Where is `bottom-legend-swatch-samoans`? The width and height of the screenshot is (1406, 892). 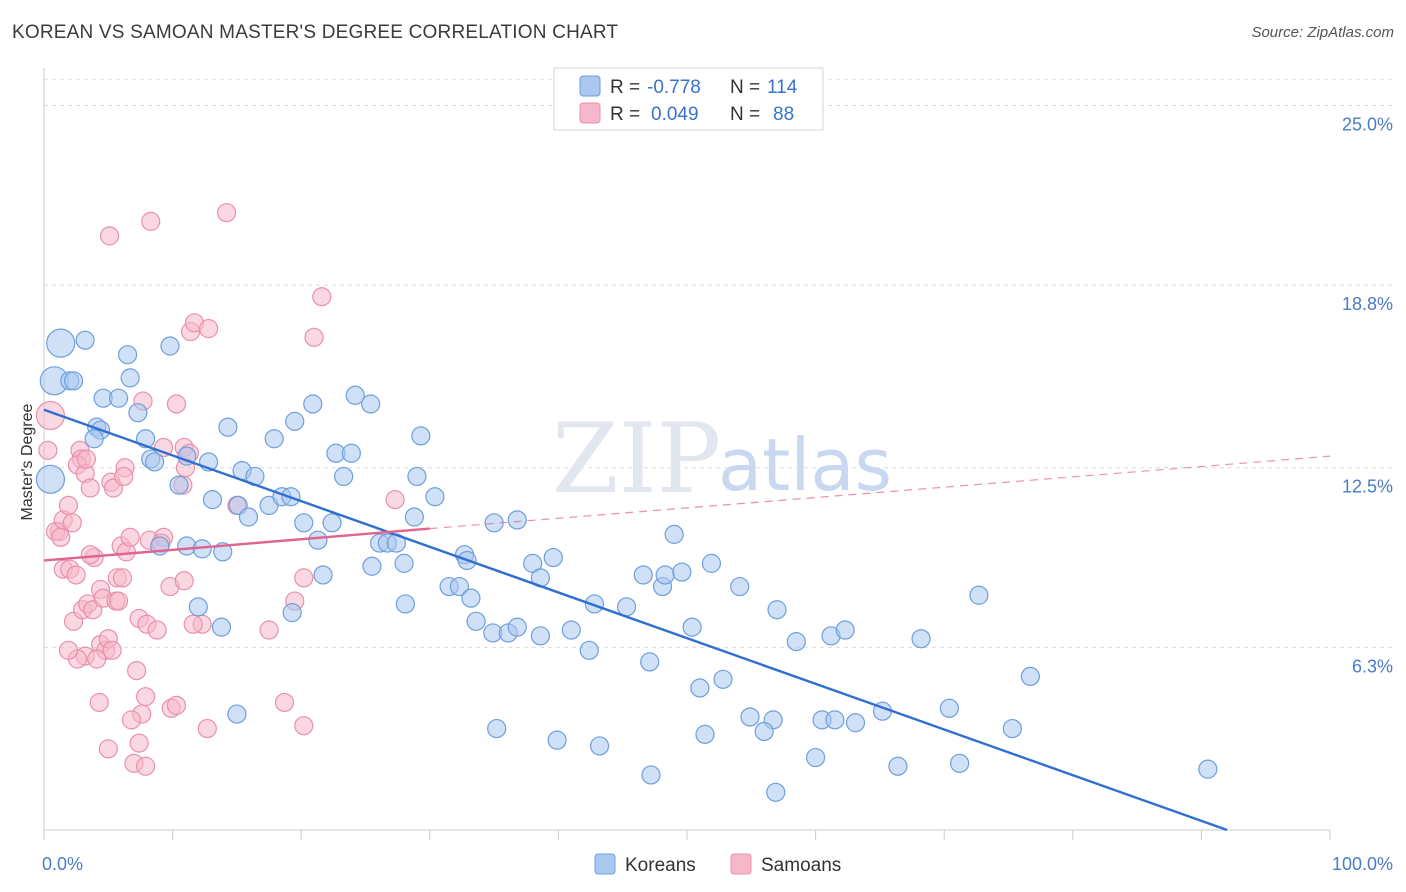 bottom-legend-swatch-samoans is located at coordinates (741, 864).